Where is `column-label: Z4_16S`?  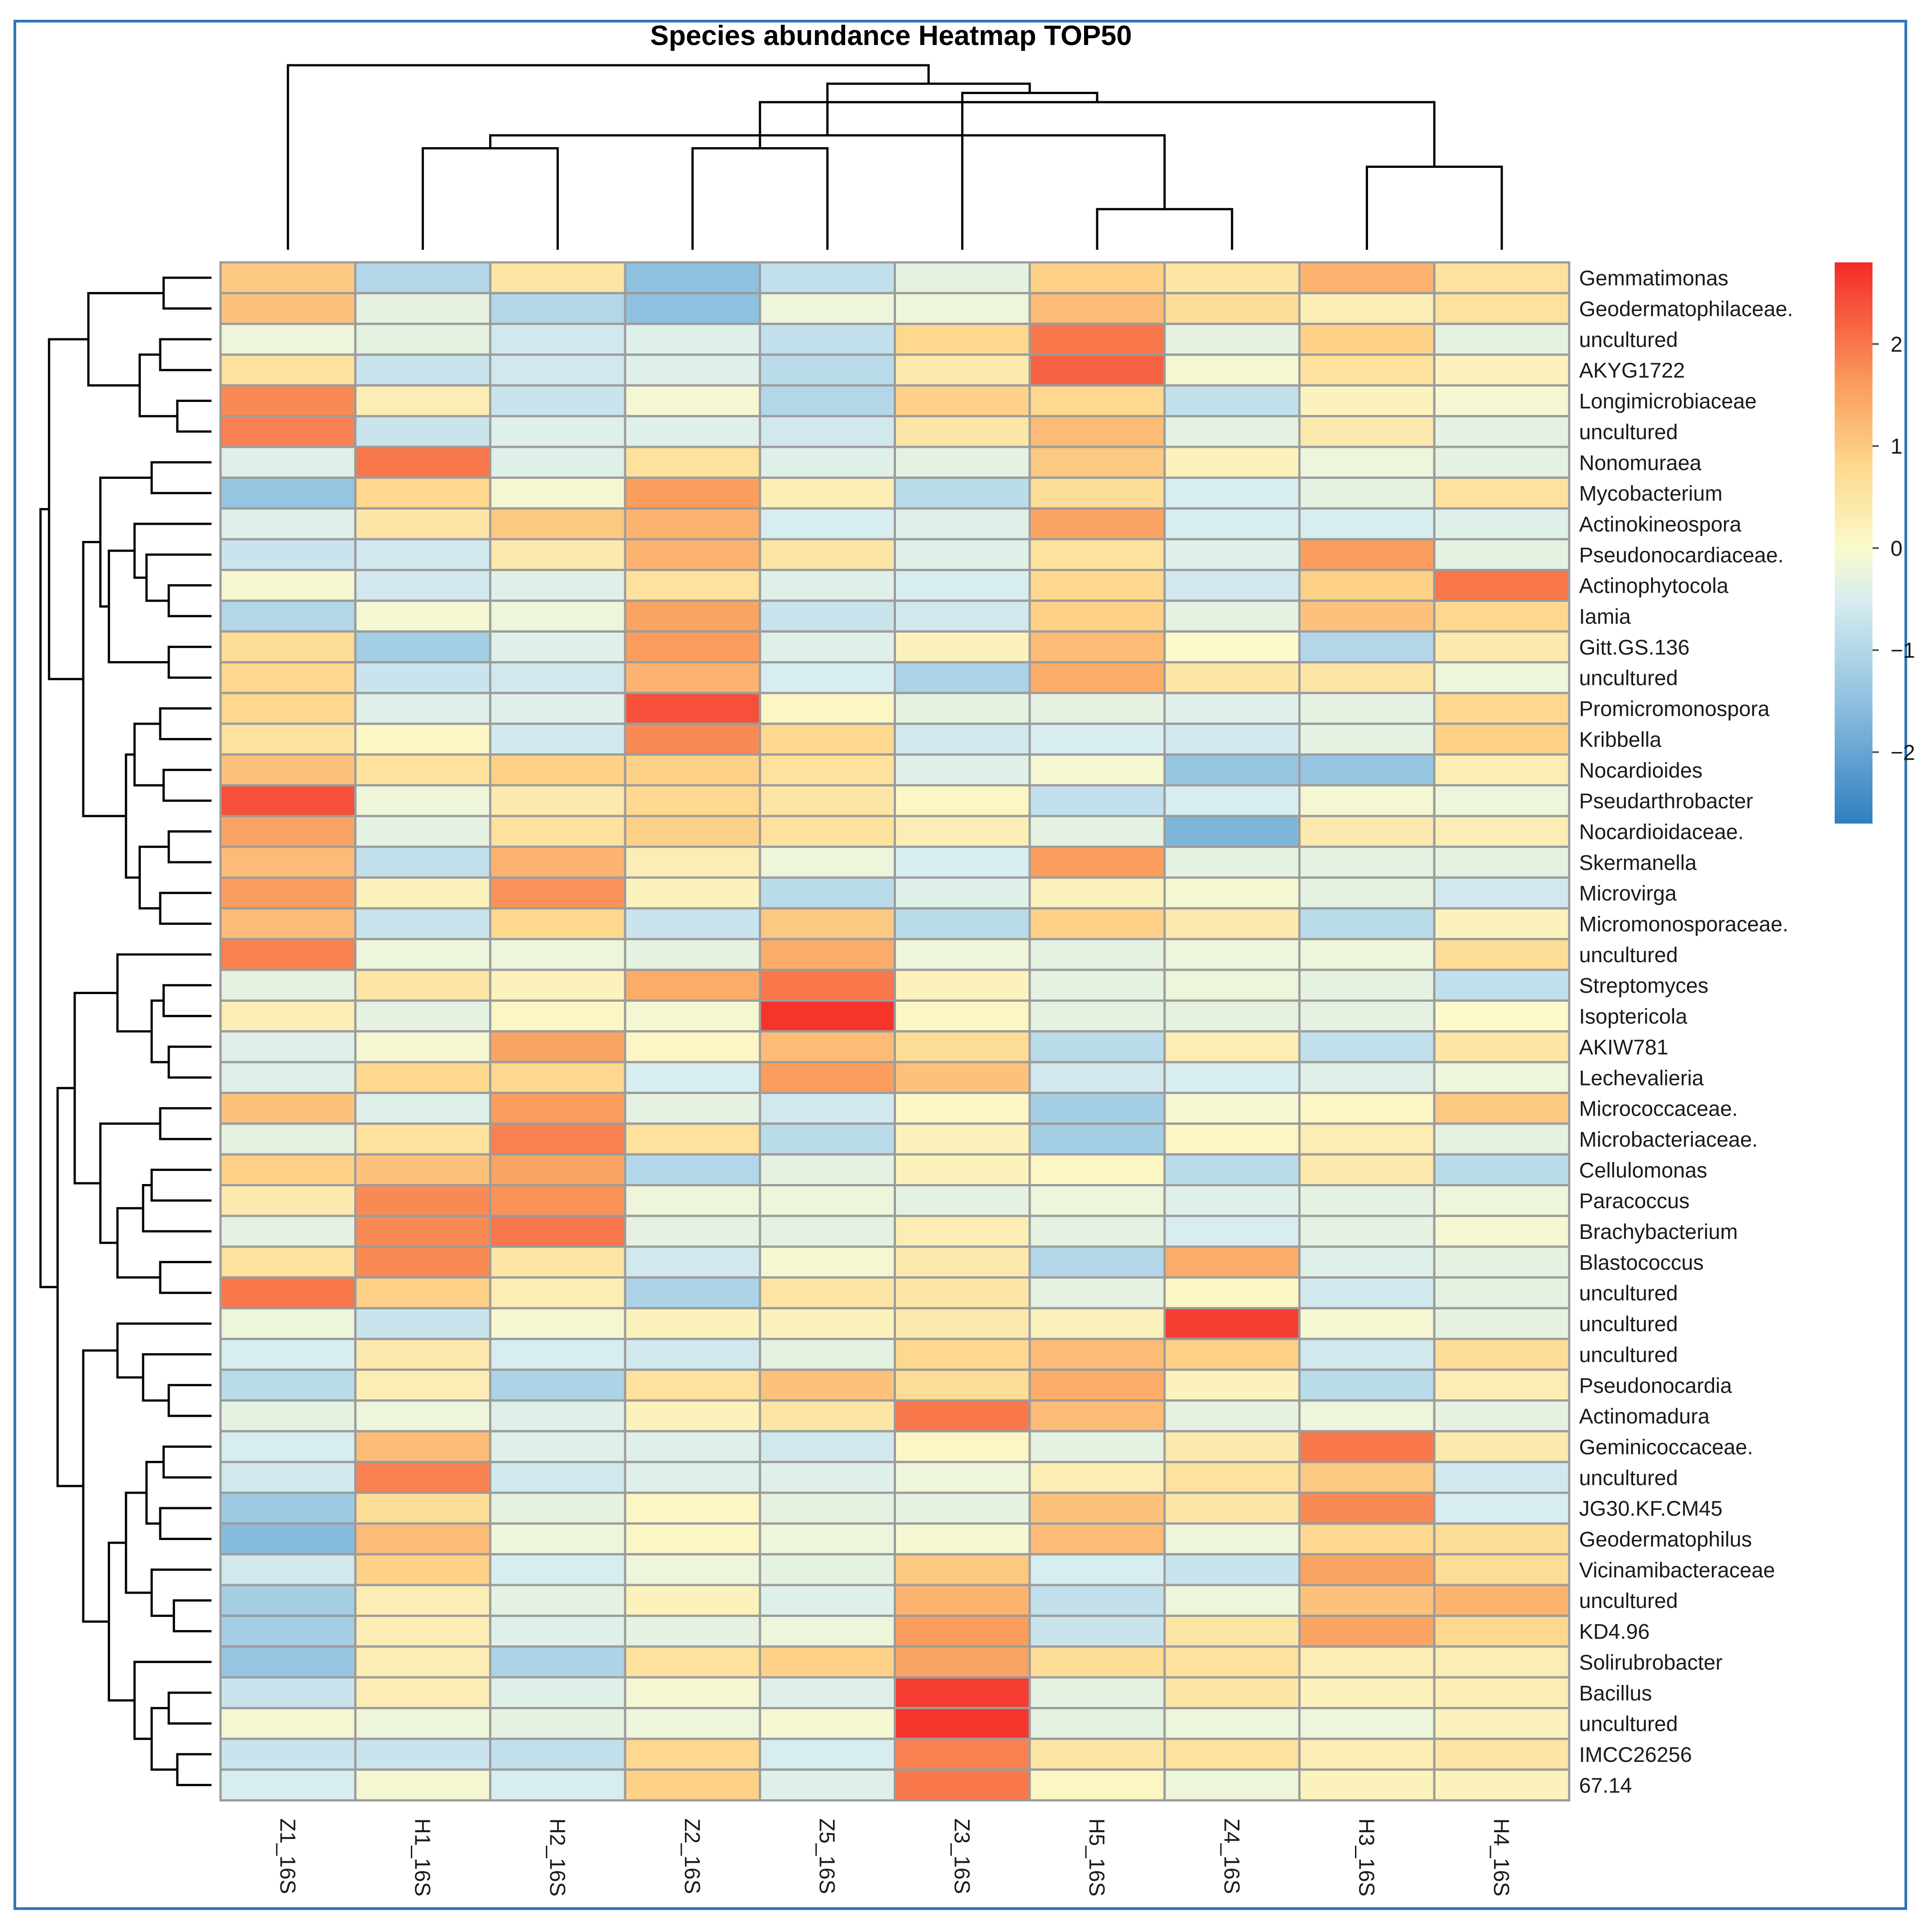 column-label: Z4_16S is located at coordinates (1231, 1856).